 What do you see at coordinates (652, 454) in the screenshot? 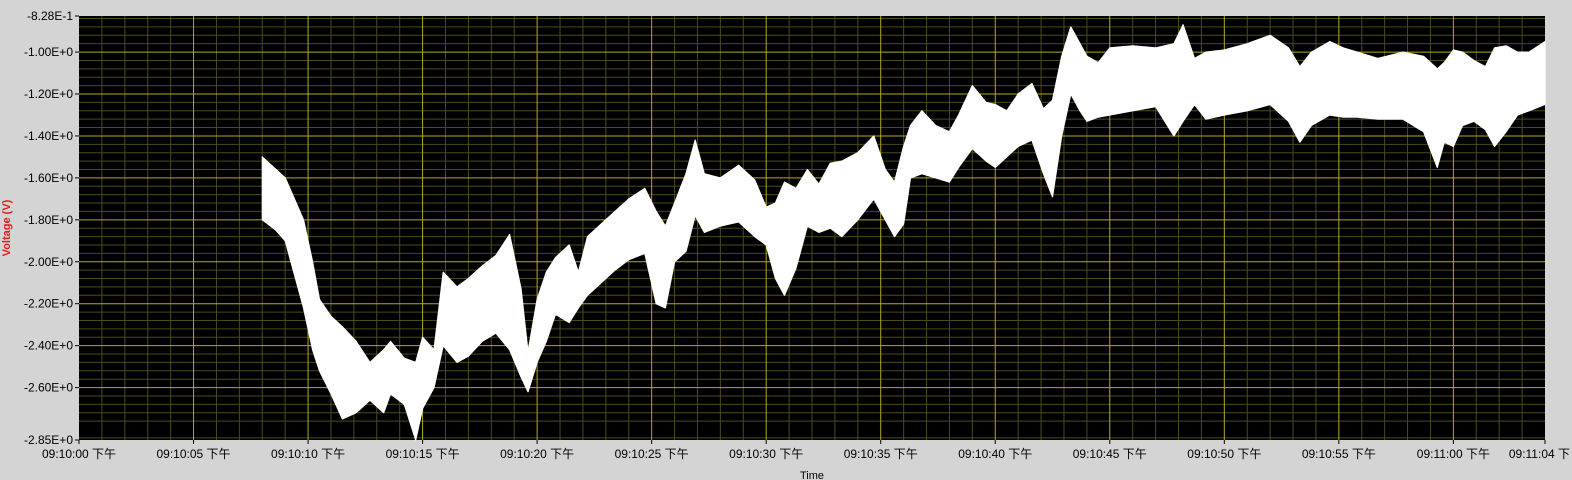
I see `x-tick-label: 09:10:25 下午` at bounding box center [652, 454].